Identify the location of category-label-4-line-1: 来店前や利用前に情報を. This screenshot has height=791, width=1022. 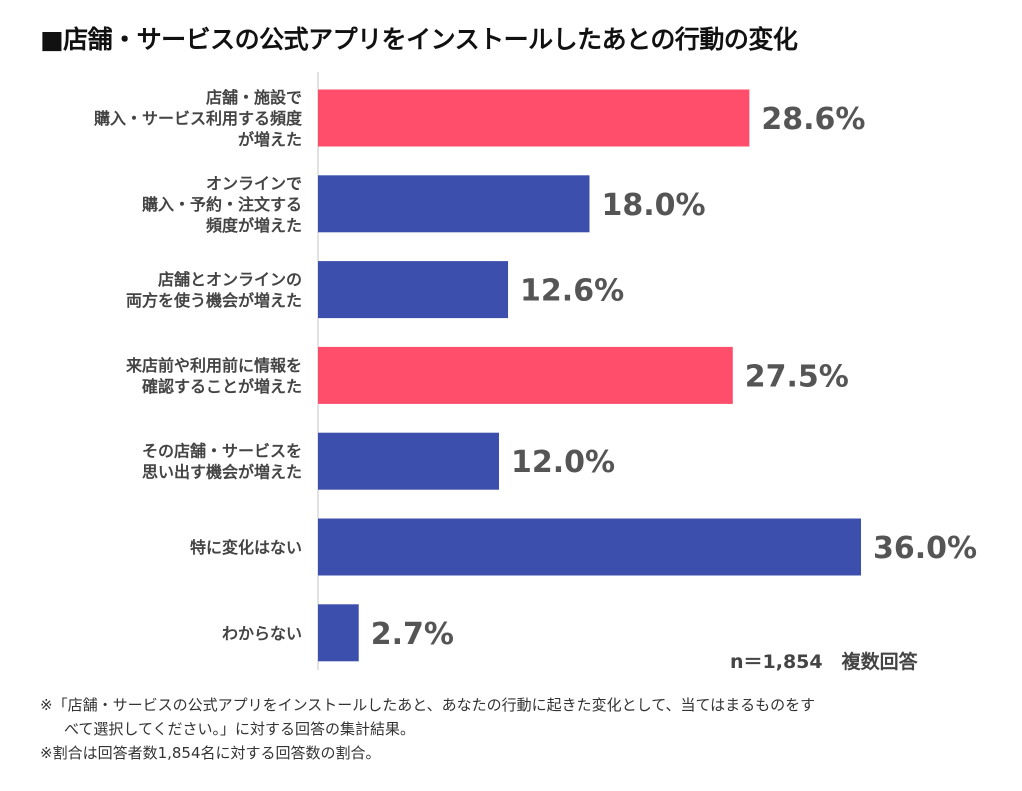
(213, 365).